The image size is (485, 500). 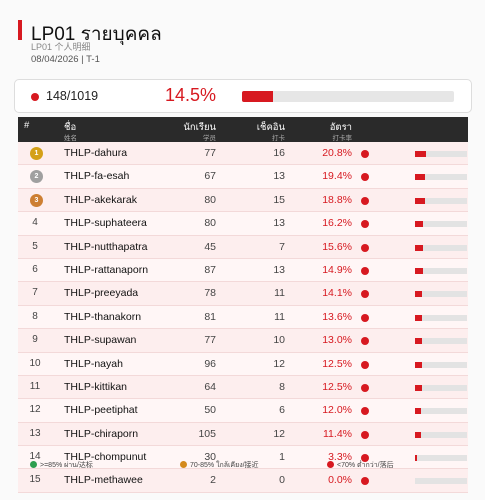 What do you see at coordinates (210, 223) in the screenshot?
I see `students-cell: 80` at bounding box center [210, 223].